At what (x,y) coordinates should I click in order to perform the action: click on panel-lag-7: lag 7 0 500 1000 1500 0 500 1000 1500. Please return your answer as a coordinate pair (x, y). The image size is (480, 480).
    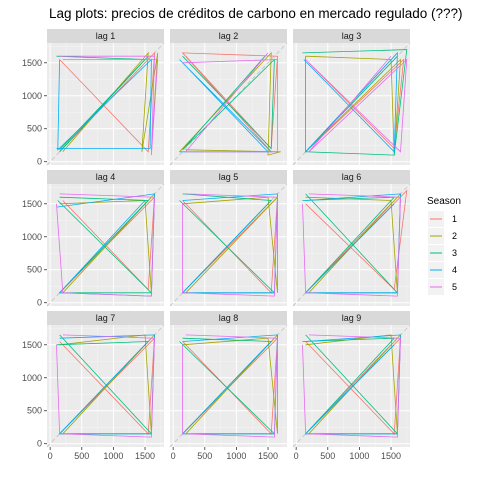
    Looking at the image, I should click on (93, 386).